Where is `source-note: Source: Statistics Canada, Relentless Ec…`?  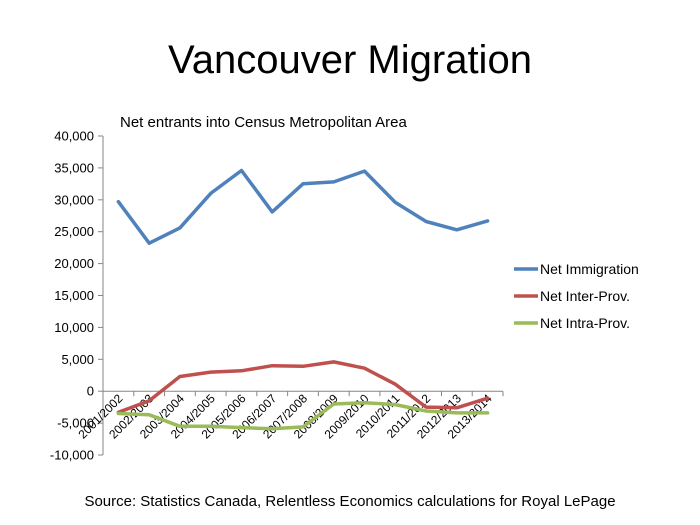
source-note: Source: Statistics Canada, Relentless Ec… is located at coordinates (350, 501).